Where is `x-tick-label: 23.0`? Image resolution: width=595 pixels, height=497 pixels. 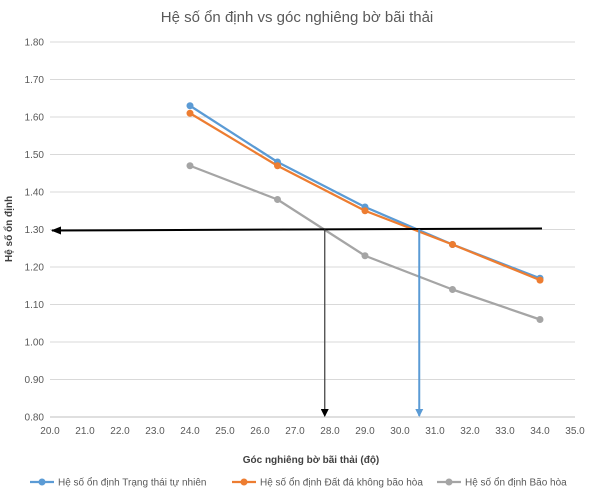
x-tick-label: 23.0 is located at coordinates (155, 431).